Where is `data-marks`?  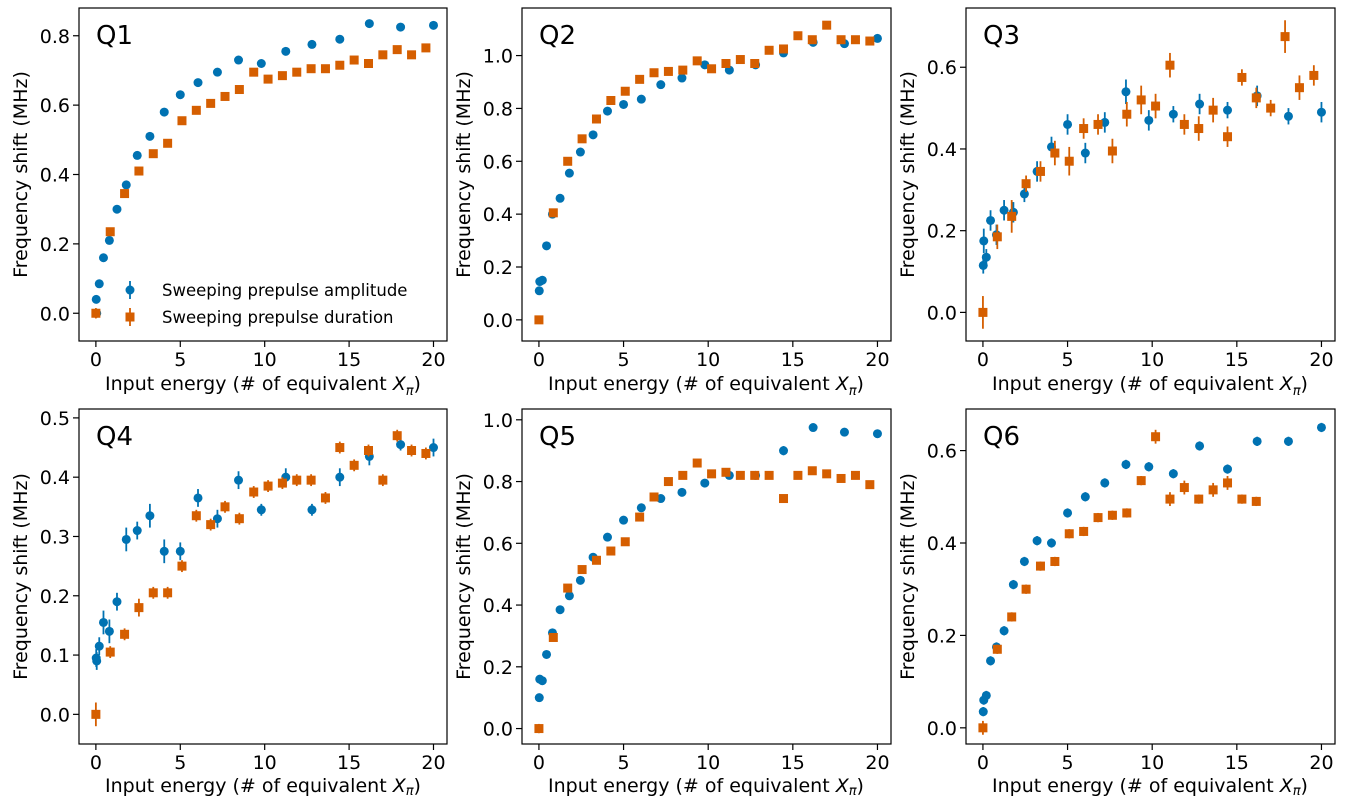
data-marks is located at coordinates (708, 578).